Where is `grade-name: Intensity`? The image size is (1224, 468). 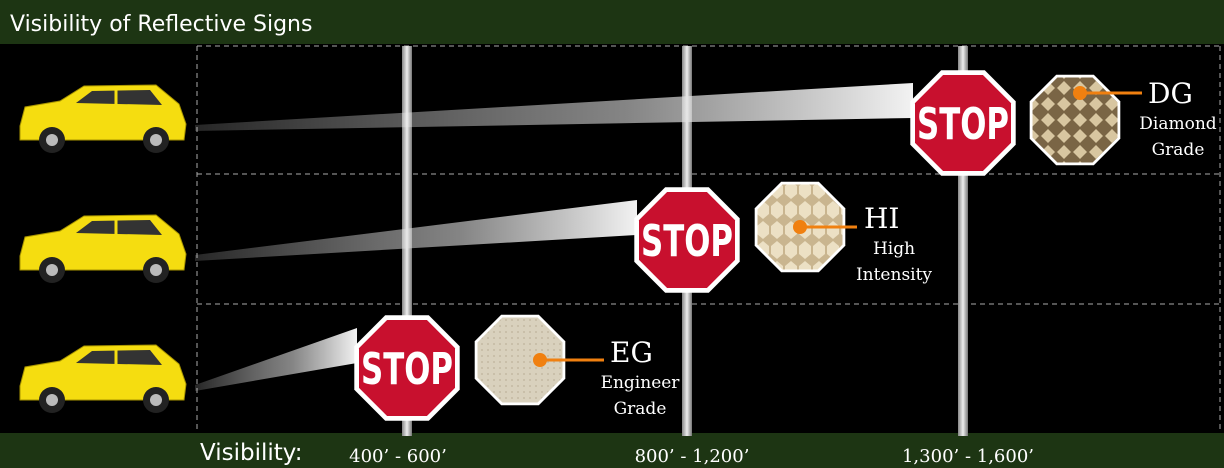
grade-name: Intensity is located at coordinates (894, 275).